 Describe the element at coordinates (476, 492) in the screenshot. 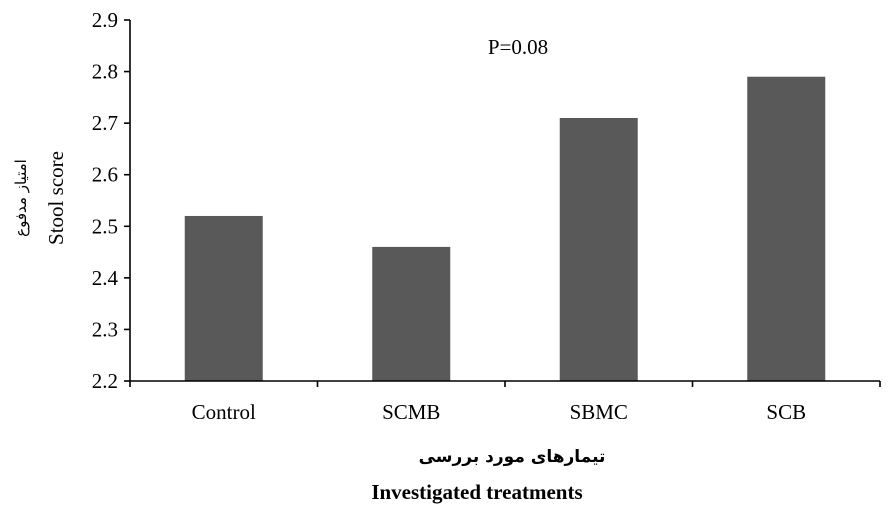

I see `x-axis-title-english: Investigated treatments` at that location.